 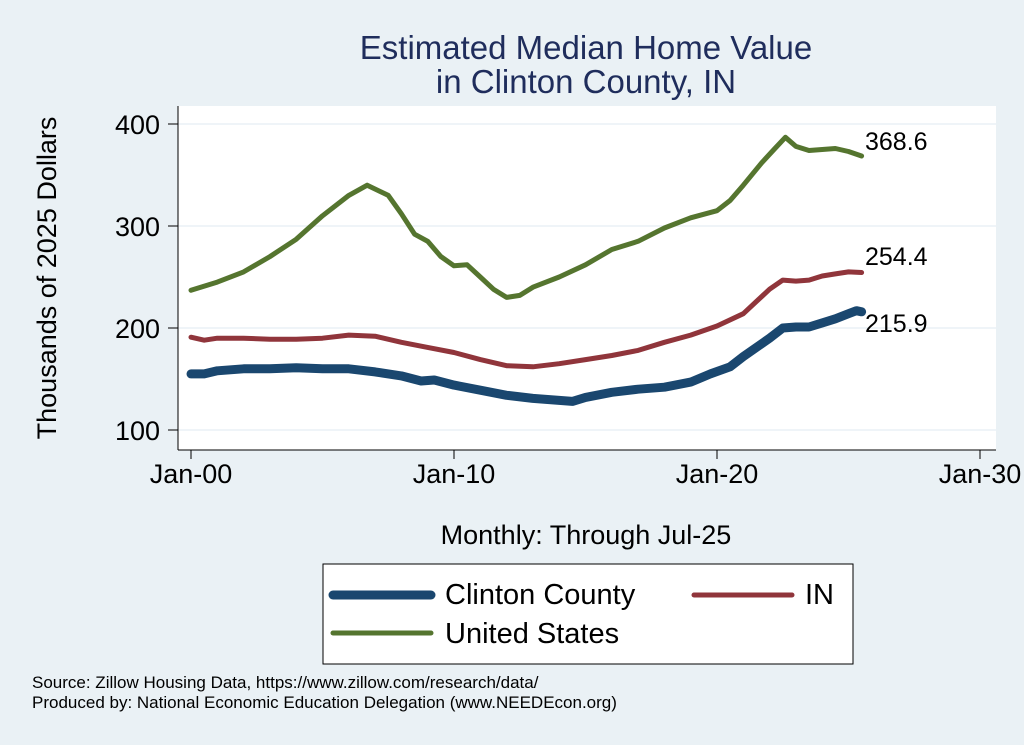 What do you see at coordinates (586, 535) in the screenshot?
I see `x-axis-title: Monthly: Through Jul-25` at bounding box center [586, 535].